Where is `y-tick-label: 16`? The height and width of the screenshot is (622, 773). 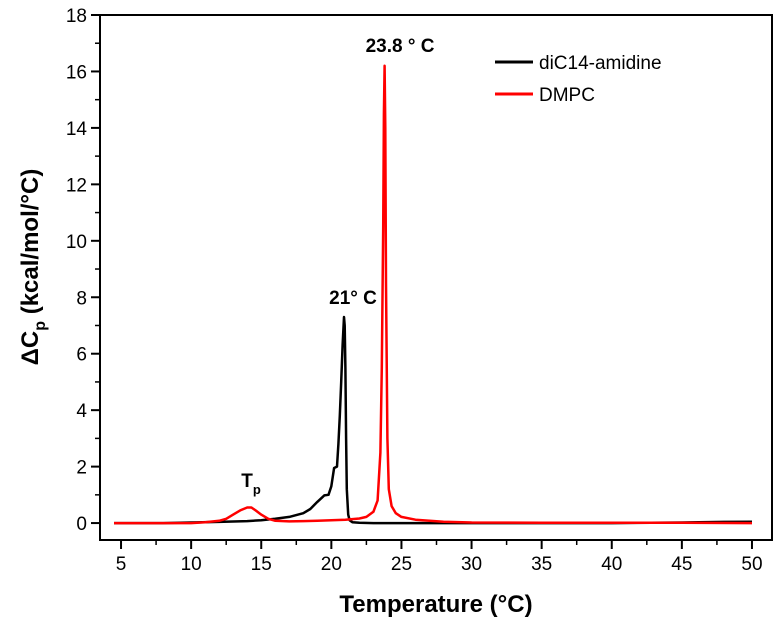
y-tick-label: 16 is located at coordinates (76, 72).